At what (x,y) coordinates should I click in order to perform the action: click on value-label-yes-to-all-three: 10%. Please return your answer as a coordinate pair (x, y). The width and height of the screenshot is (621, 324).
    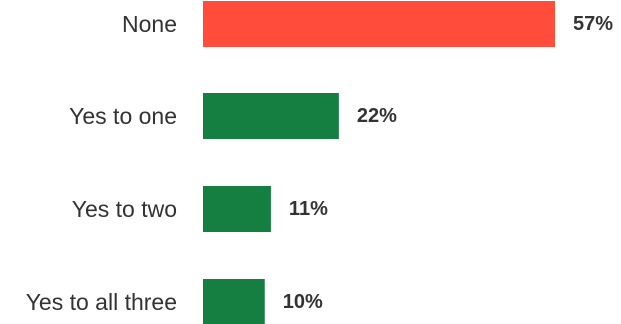
    Looking at the image, I should click on (303, 302).